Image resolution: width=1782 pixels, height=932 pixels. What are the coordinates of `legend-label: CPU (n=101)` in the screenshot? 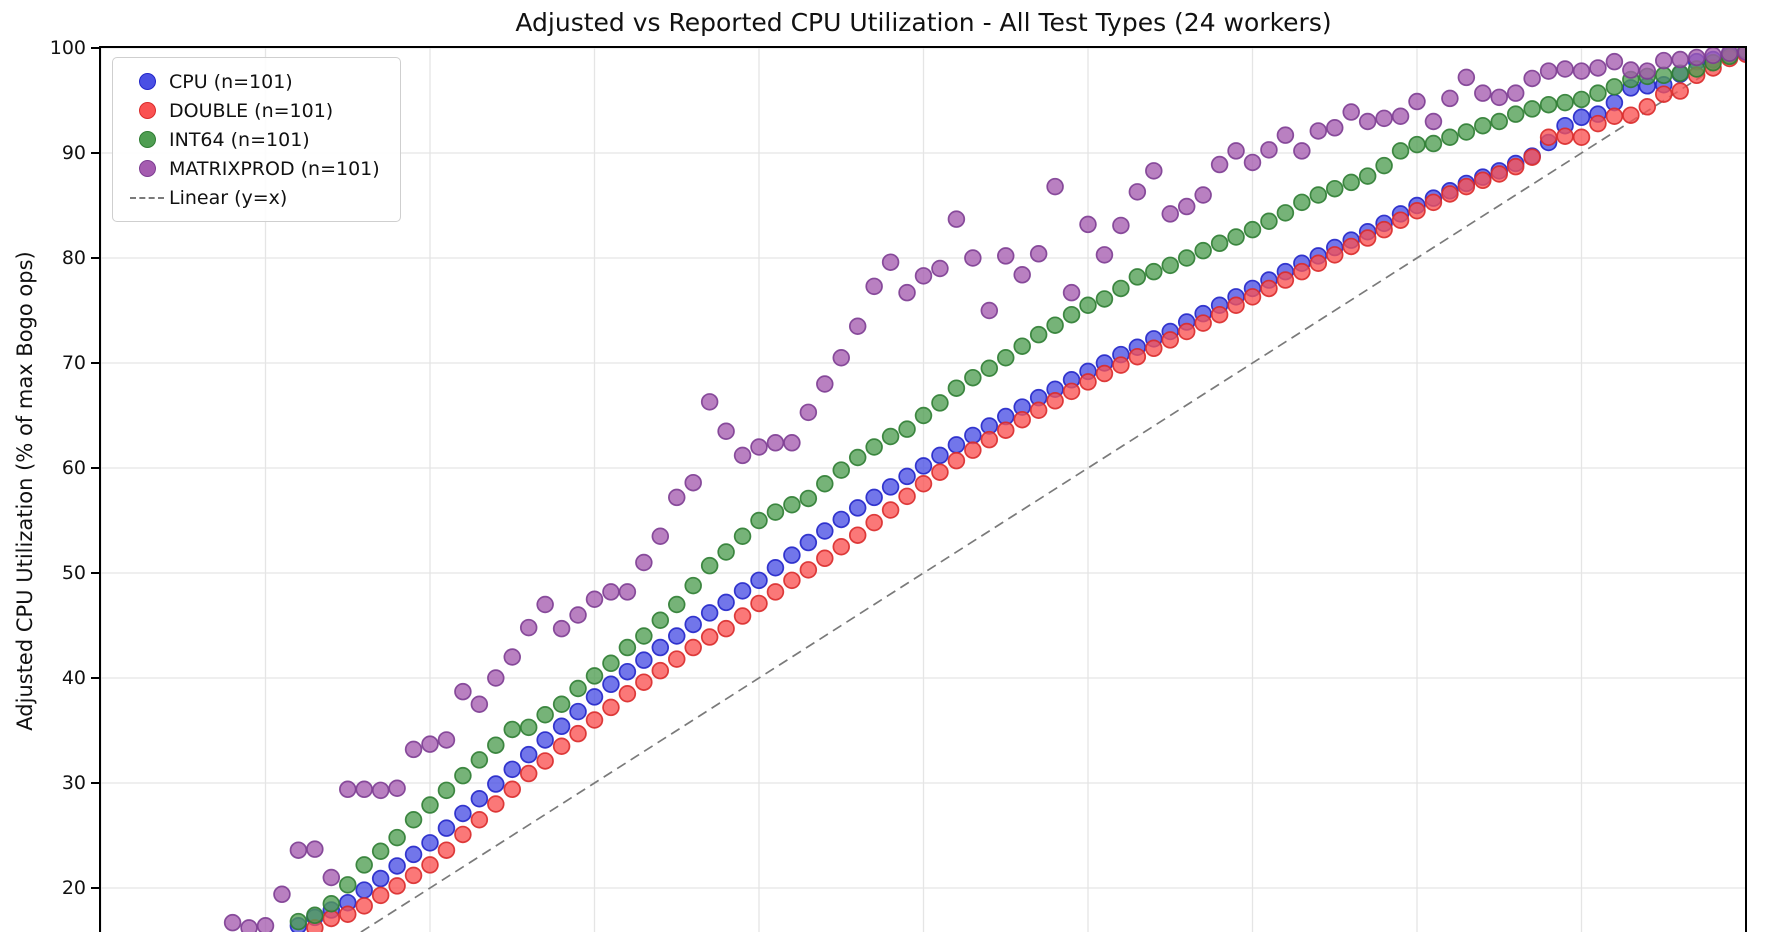 It's located at (231, 81).